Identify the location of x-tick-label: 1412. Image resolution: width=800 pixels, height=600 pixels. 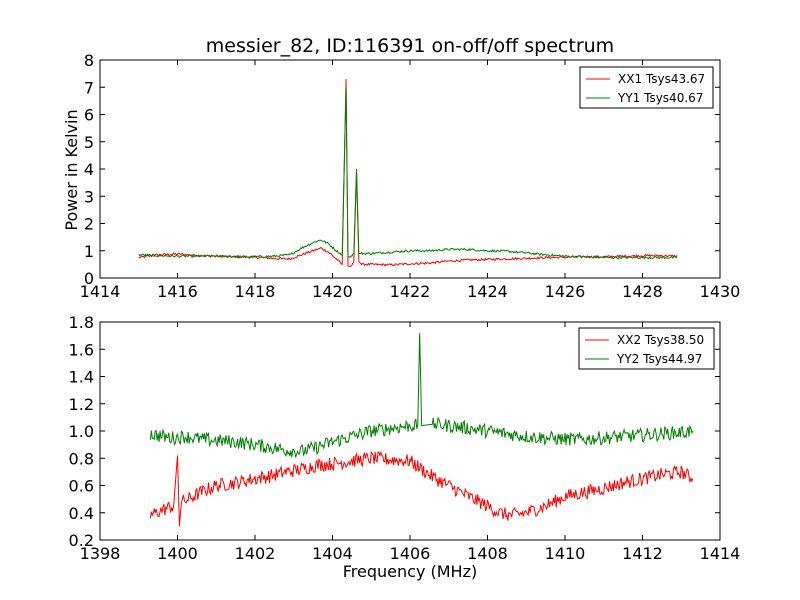
(642, 553).